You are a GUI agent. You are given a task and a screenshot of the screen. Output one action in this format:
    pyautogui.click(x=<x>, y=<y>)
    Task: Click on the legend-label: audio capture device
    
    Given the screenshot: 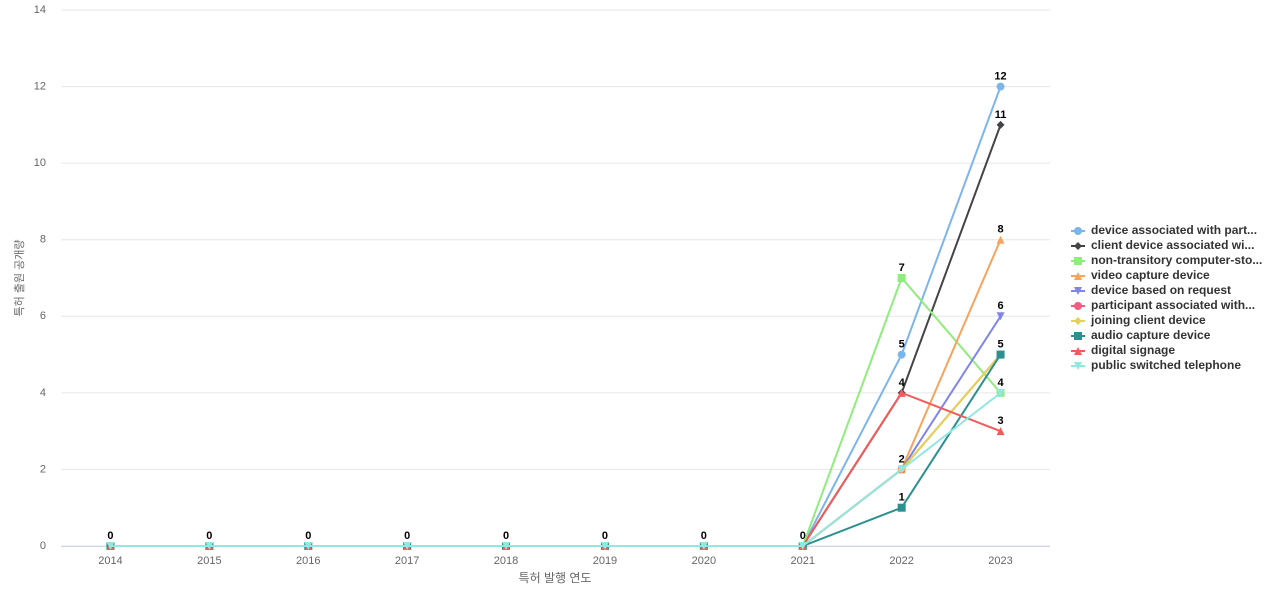 What is the action you would take?
    pyautogui.click(x=1151, y=335)
    